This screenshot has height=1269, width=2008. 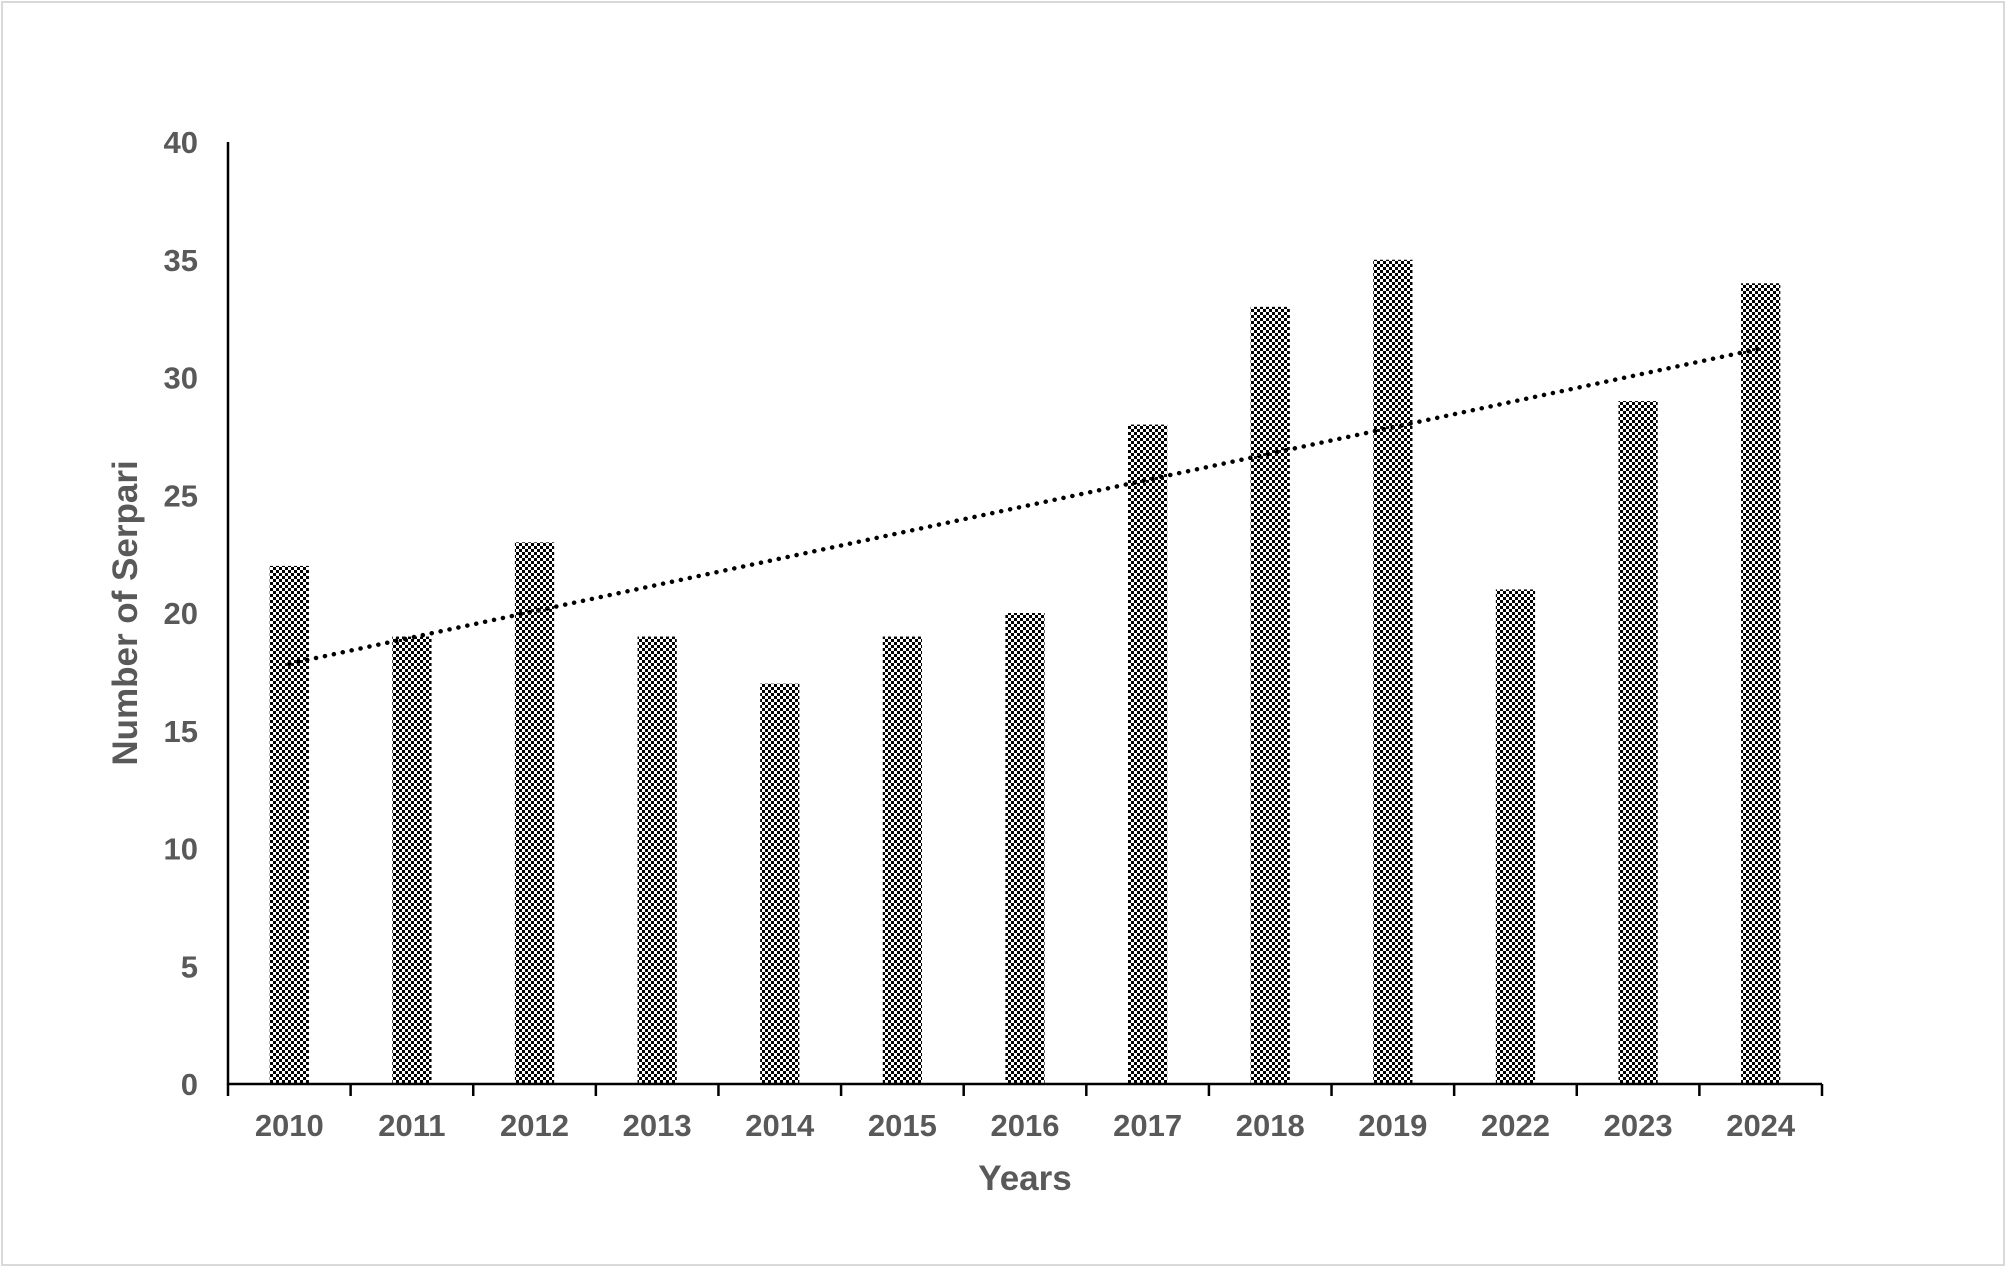 I want to click on y-tick-label: 5, so click(x=189, y=966).